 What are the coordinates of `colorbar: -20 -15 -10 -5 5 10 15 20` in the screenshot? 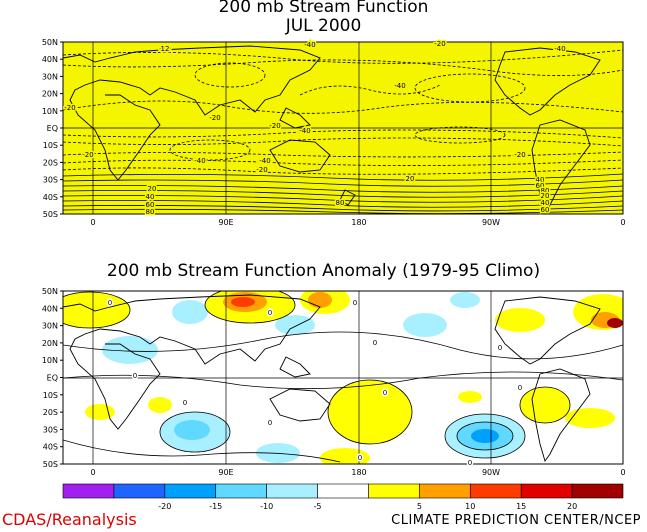 It's located at (343, 497).